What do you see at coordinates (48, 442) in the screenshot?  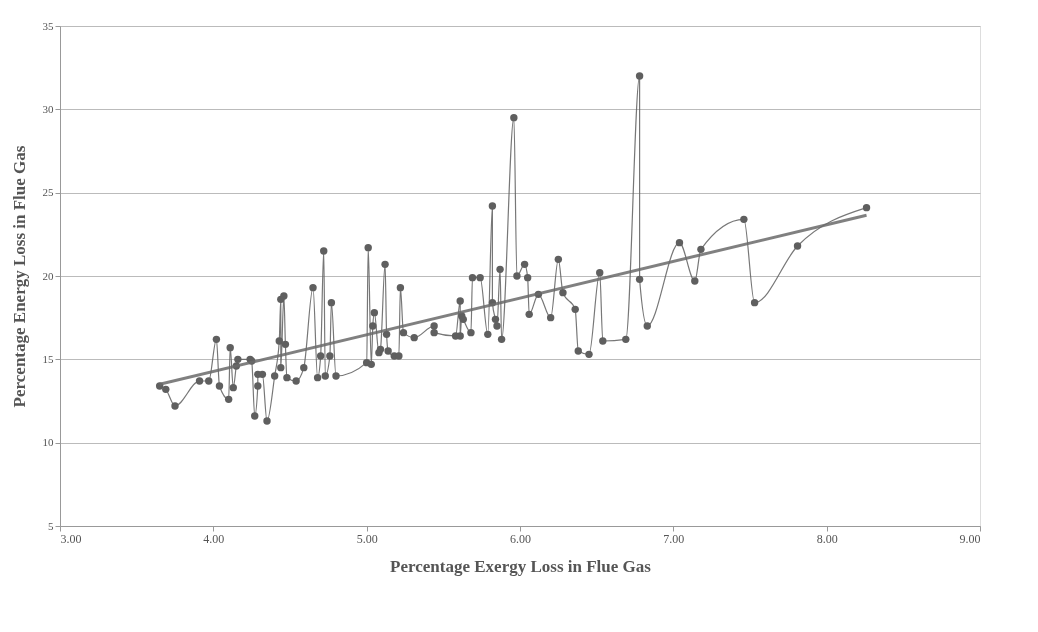 I see `y-tick-label: 10` at bounding box center [48, 442].